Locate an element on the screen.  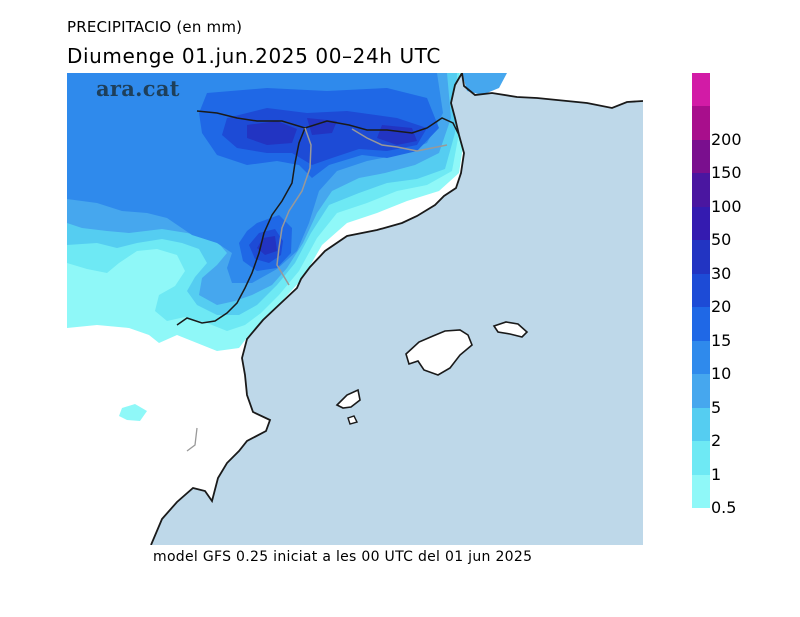
legend-label: 200 is located at coordinates (726, 139).